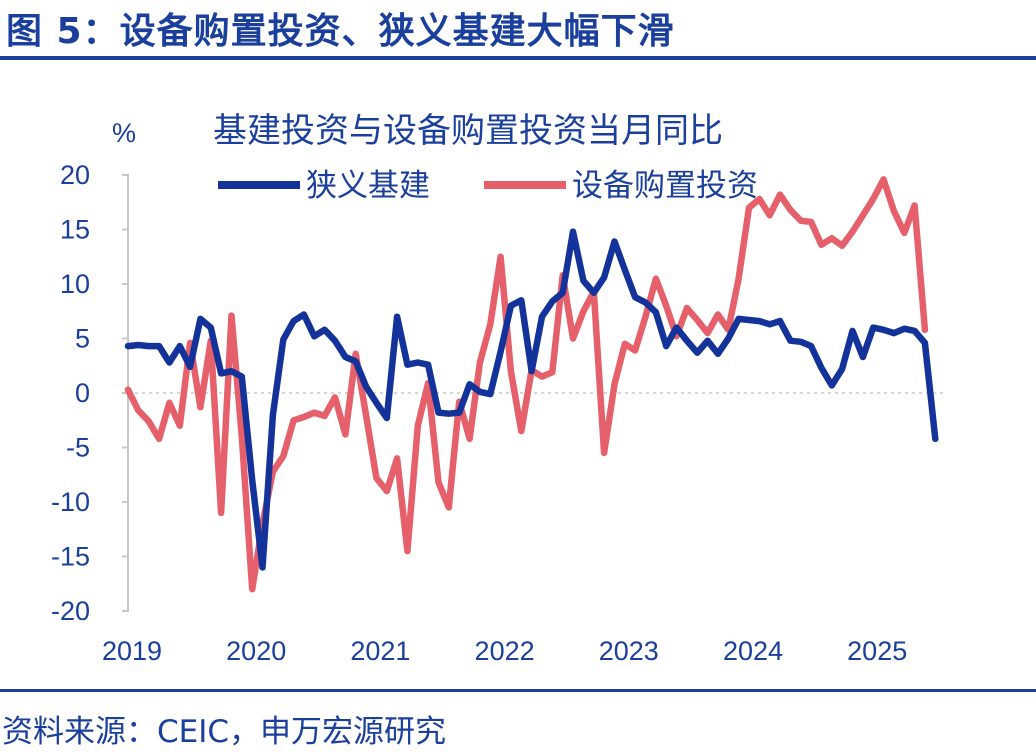 This screenshot has width=1036, height=754. What do you see at coordinates (468, 131) in the screenshot?
I see `chart-title: 基建投资与设备购置投资当月同比` at bounding box center [468, 131].